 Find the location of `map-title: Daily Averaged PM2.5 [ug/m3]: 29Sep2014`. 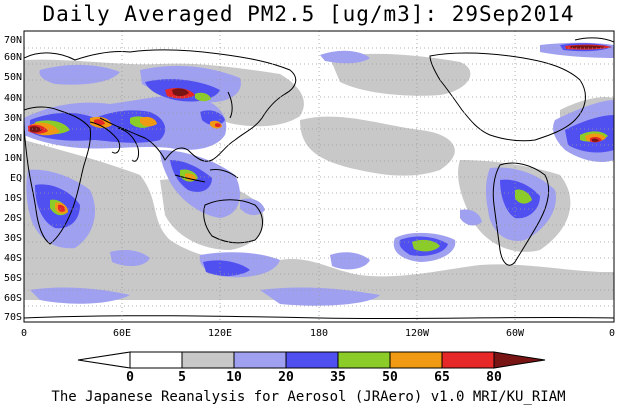

map-title: Daily Averaged PM2.5 [ug/m3]: 29Sep2014 is located at coordinates (308, 14).